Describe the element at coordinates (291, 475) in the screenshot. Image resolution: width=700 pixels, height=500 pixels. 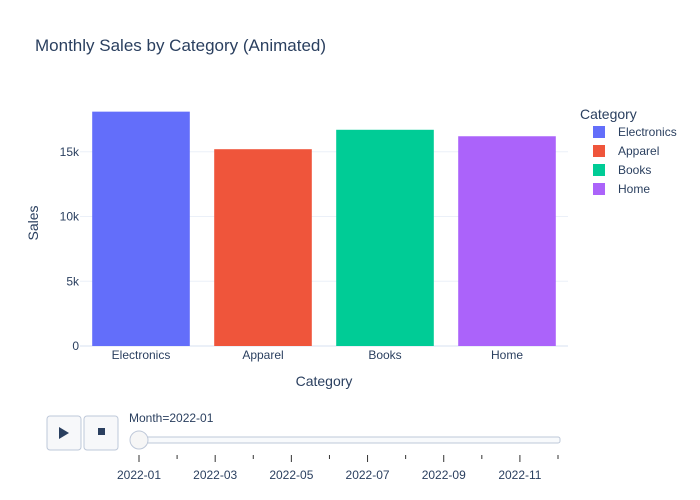
I see `slider-tick-label: 2022-05` at that location.